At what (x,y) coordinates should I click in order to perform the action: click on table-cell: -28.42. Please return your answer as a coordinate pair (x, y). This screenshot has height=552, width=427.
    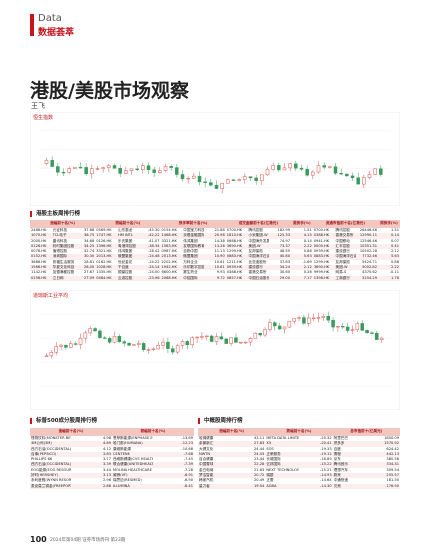
    Looking at the image, I should click on (153, 251).